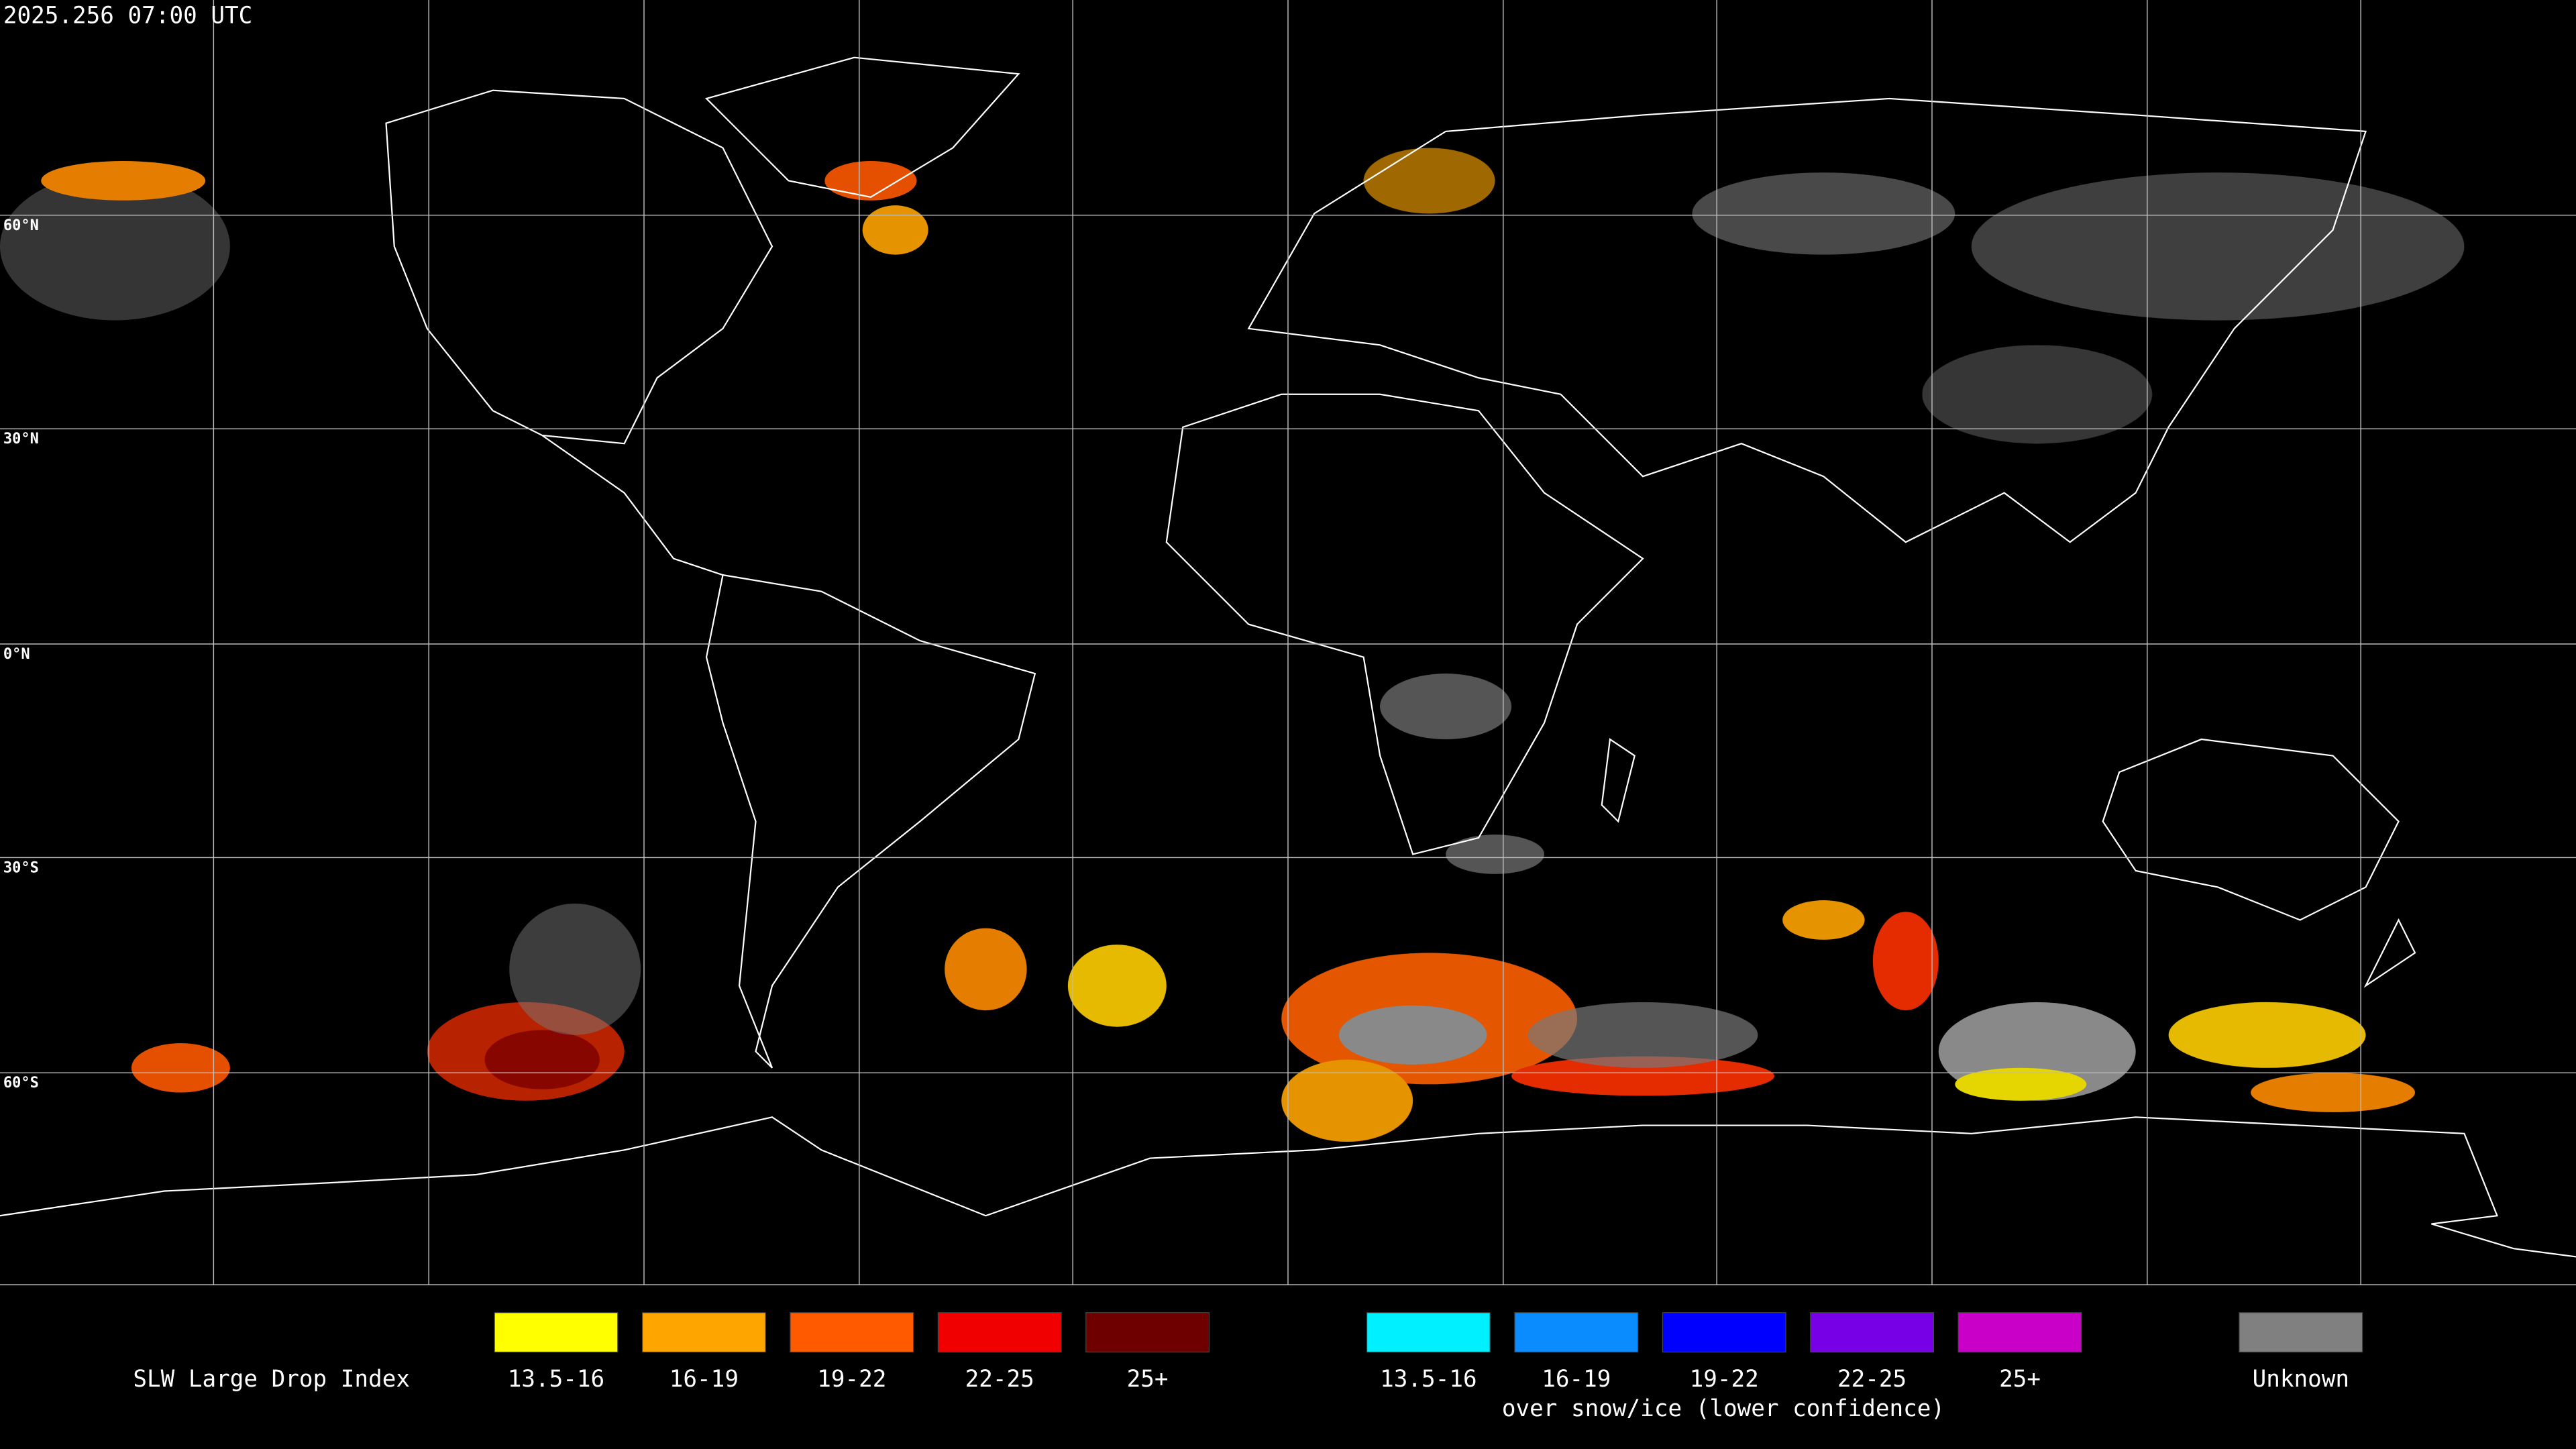  Describe the element at coordinates (16, 654) in the screenshot. I see `latitude-label: 0°N` at that location.